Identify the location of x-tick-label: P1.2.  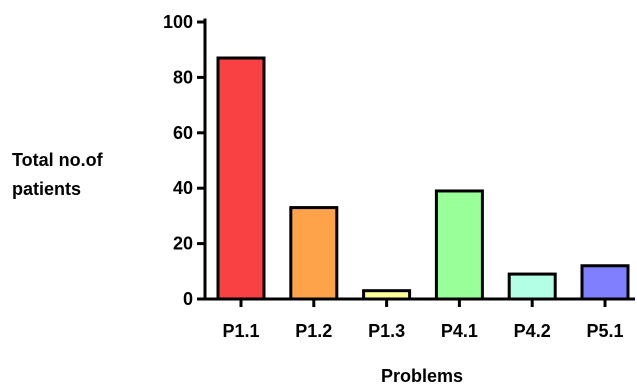
(313, 331).